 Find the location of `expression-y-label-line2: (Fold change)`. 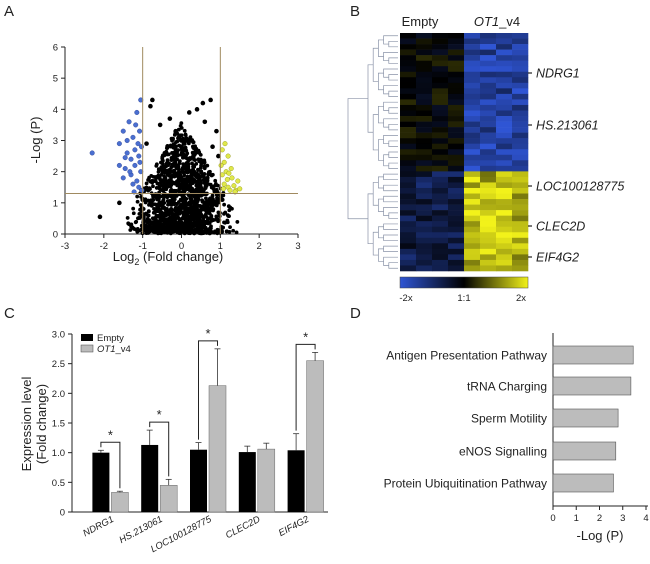

expression-y-label-line2: (Fold change) is located at coordinates (41, 424).